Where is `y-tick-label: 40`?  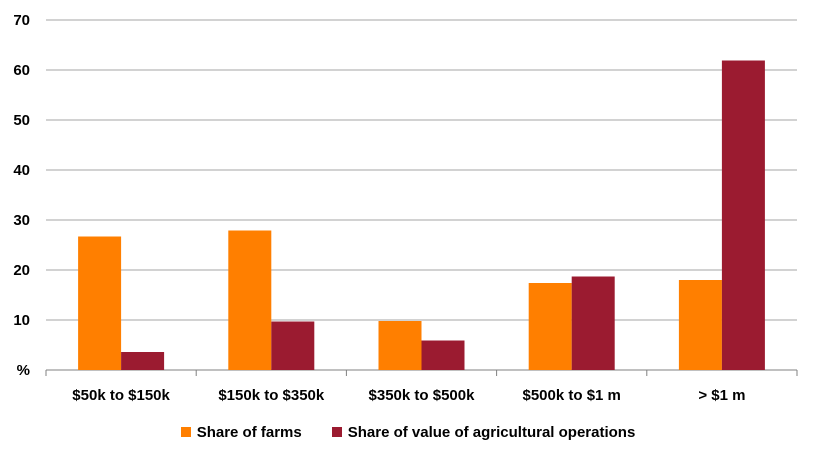
y-tick-label: 40 is located at coordinates (21, 170).